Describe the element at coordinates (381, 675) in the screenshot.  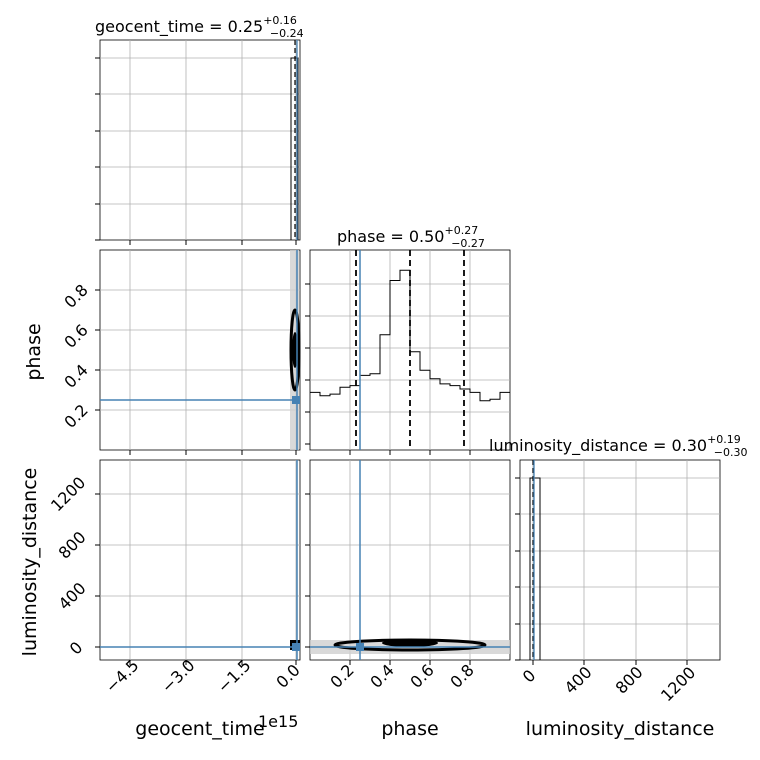
I see `phase-x-tick-label: 0.4` at that location.